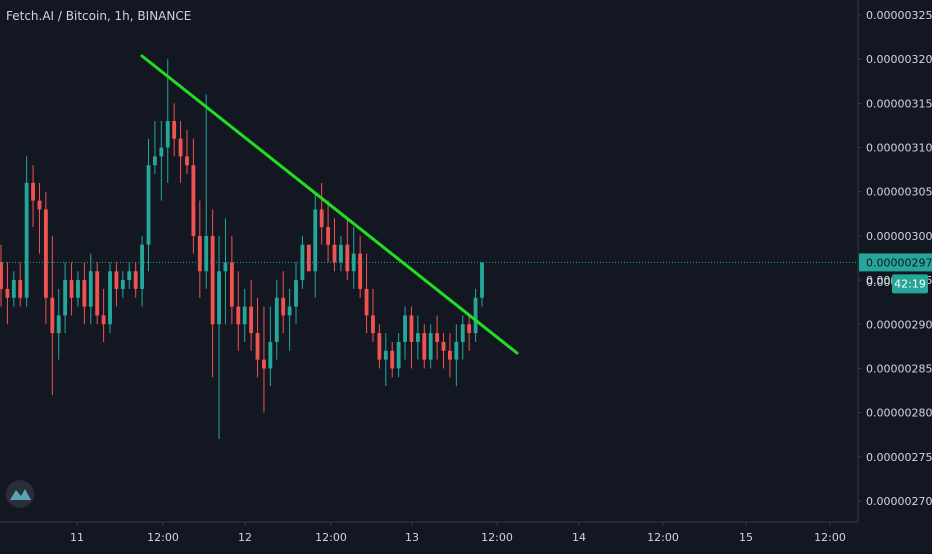 The image size is (932, 554). What do you see at coordinates (899, 236) in the screenshot?
I see `price-tick-label: 0.00000300` at bounding box center [899, 236].